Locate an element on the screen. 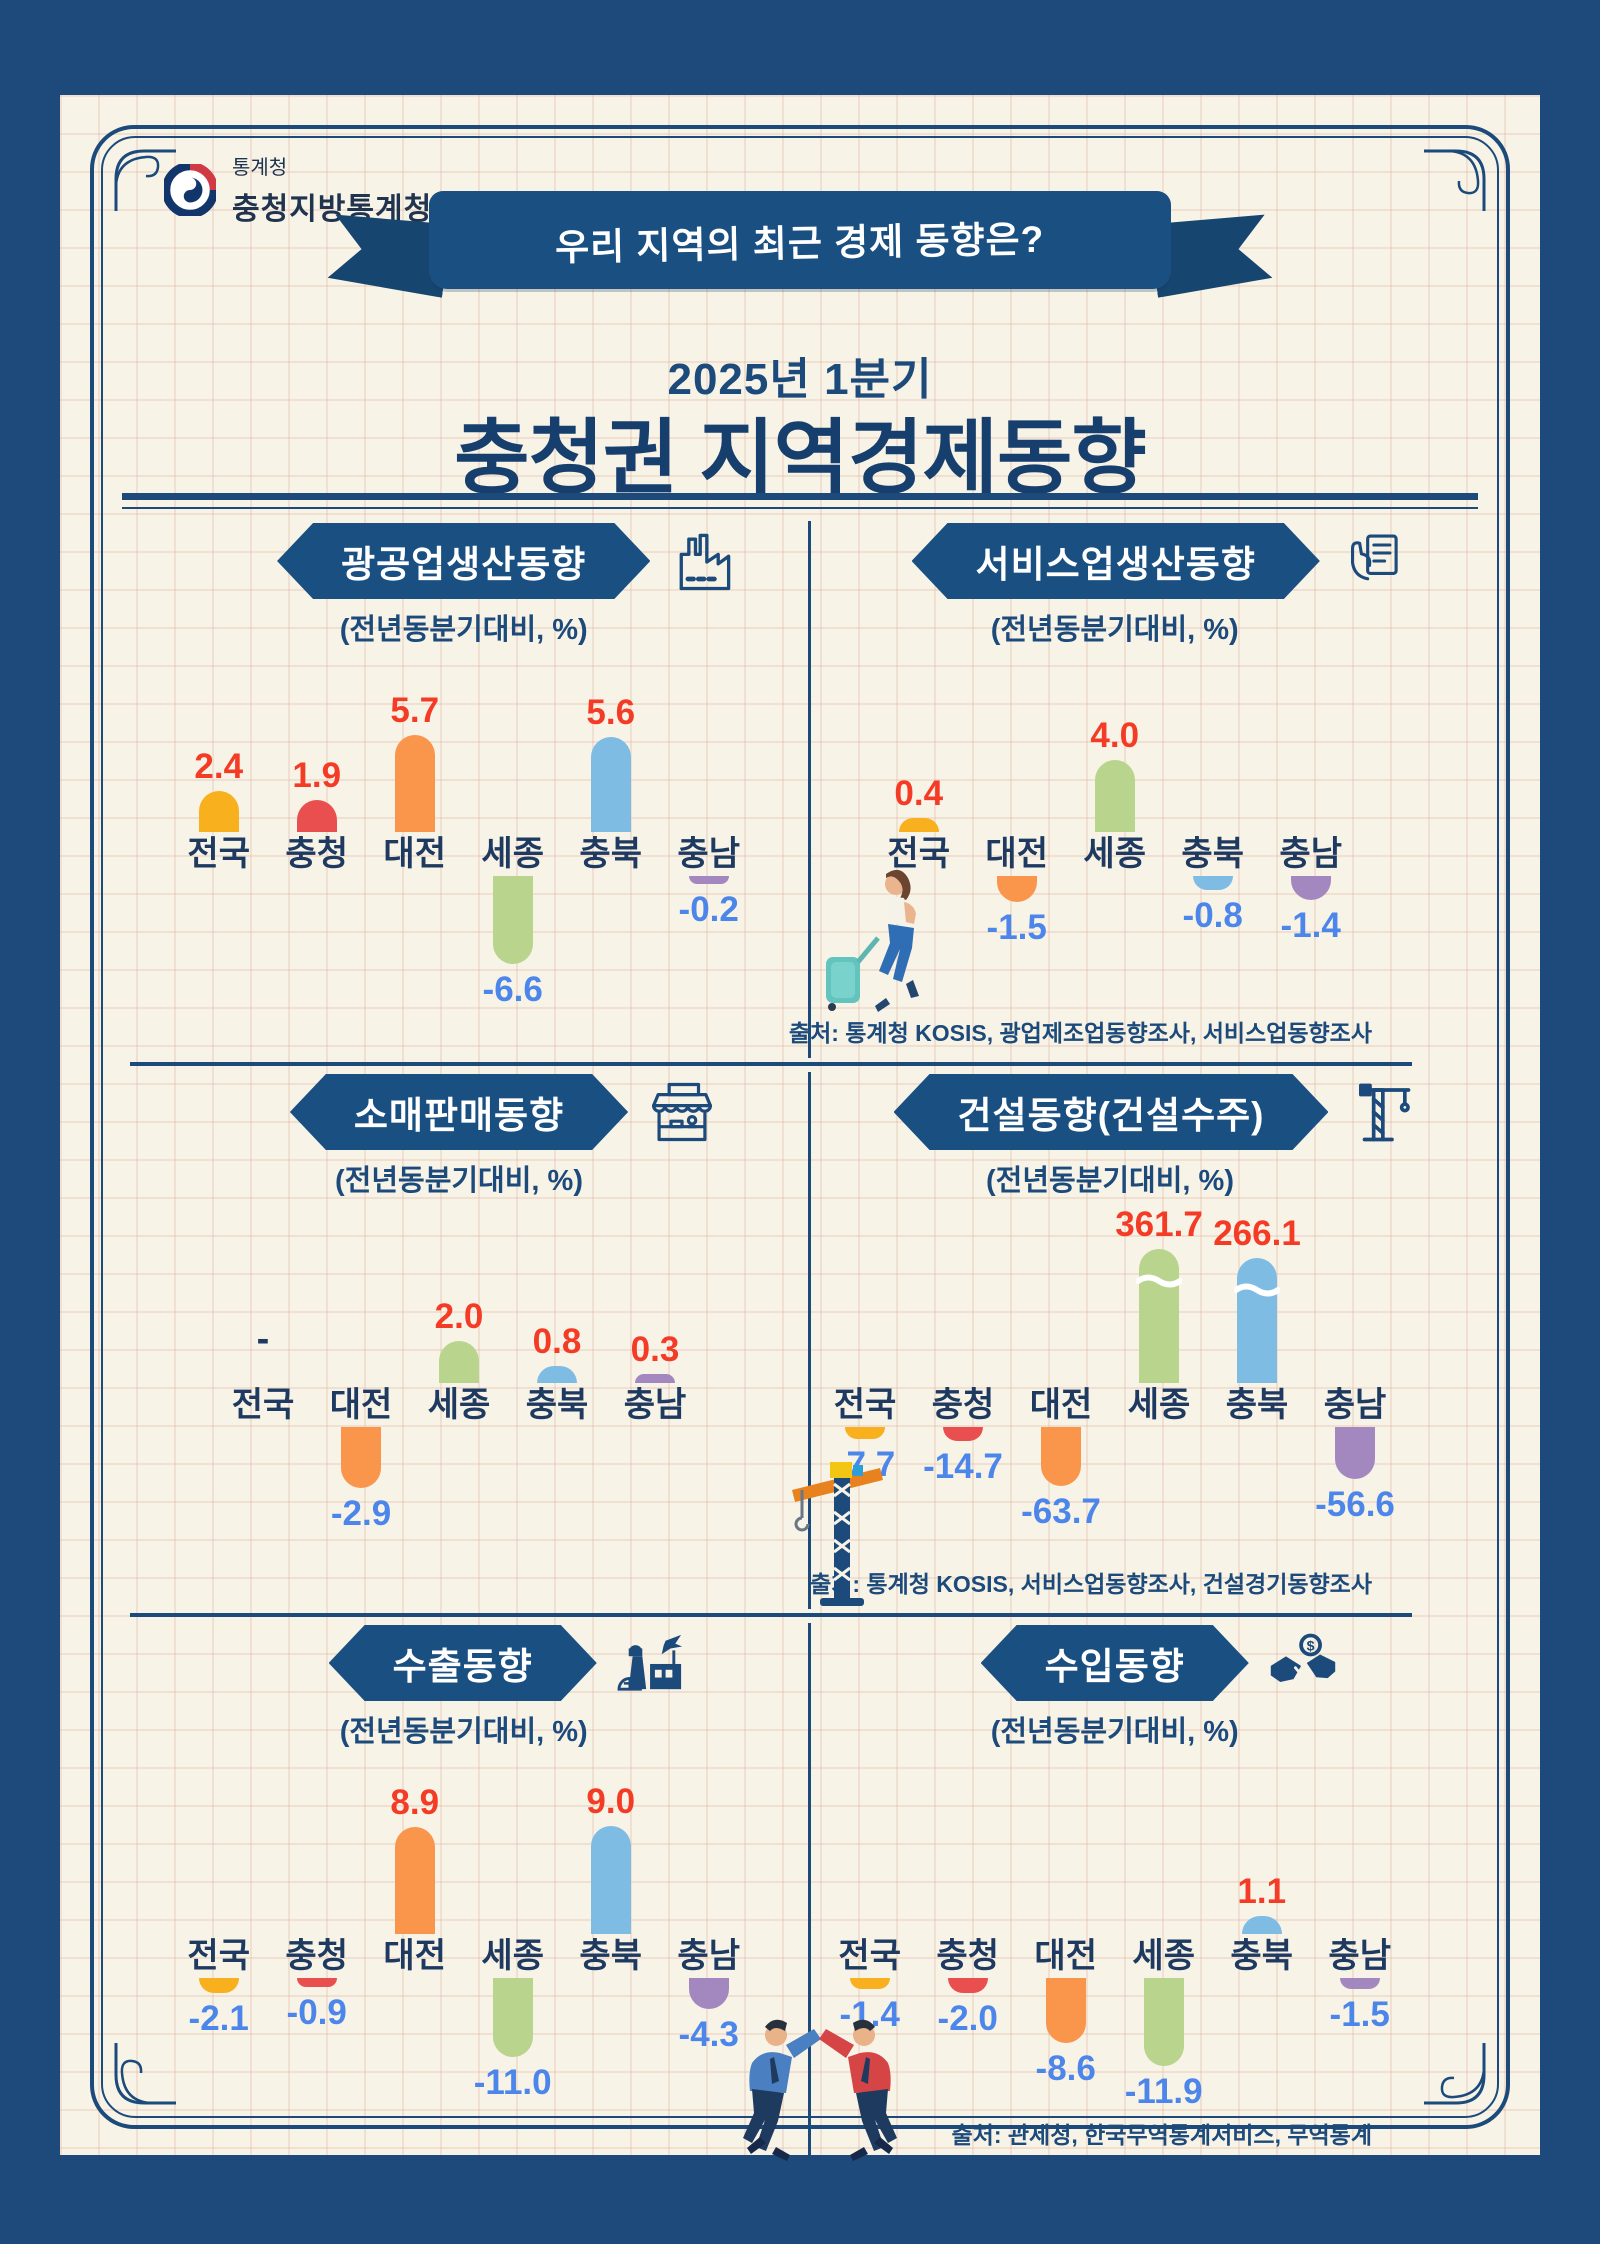  axis-break-icon is located at coordinates (1257, 1290).